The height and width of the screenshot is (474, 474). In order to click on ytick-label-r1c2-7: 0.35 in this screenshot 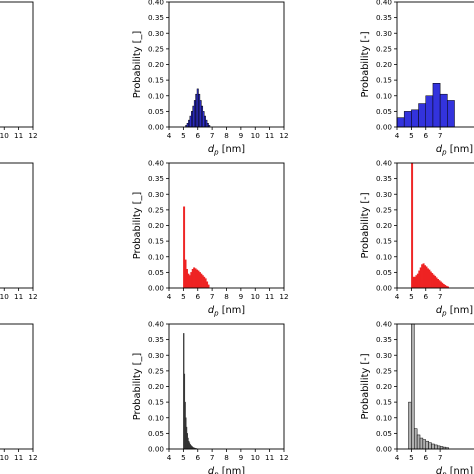, I will do `click(156, 17)`.